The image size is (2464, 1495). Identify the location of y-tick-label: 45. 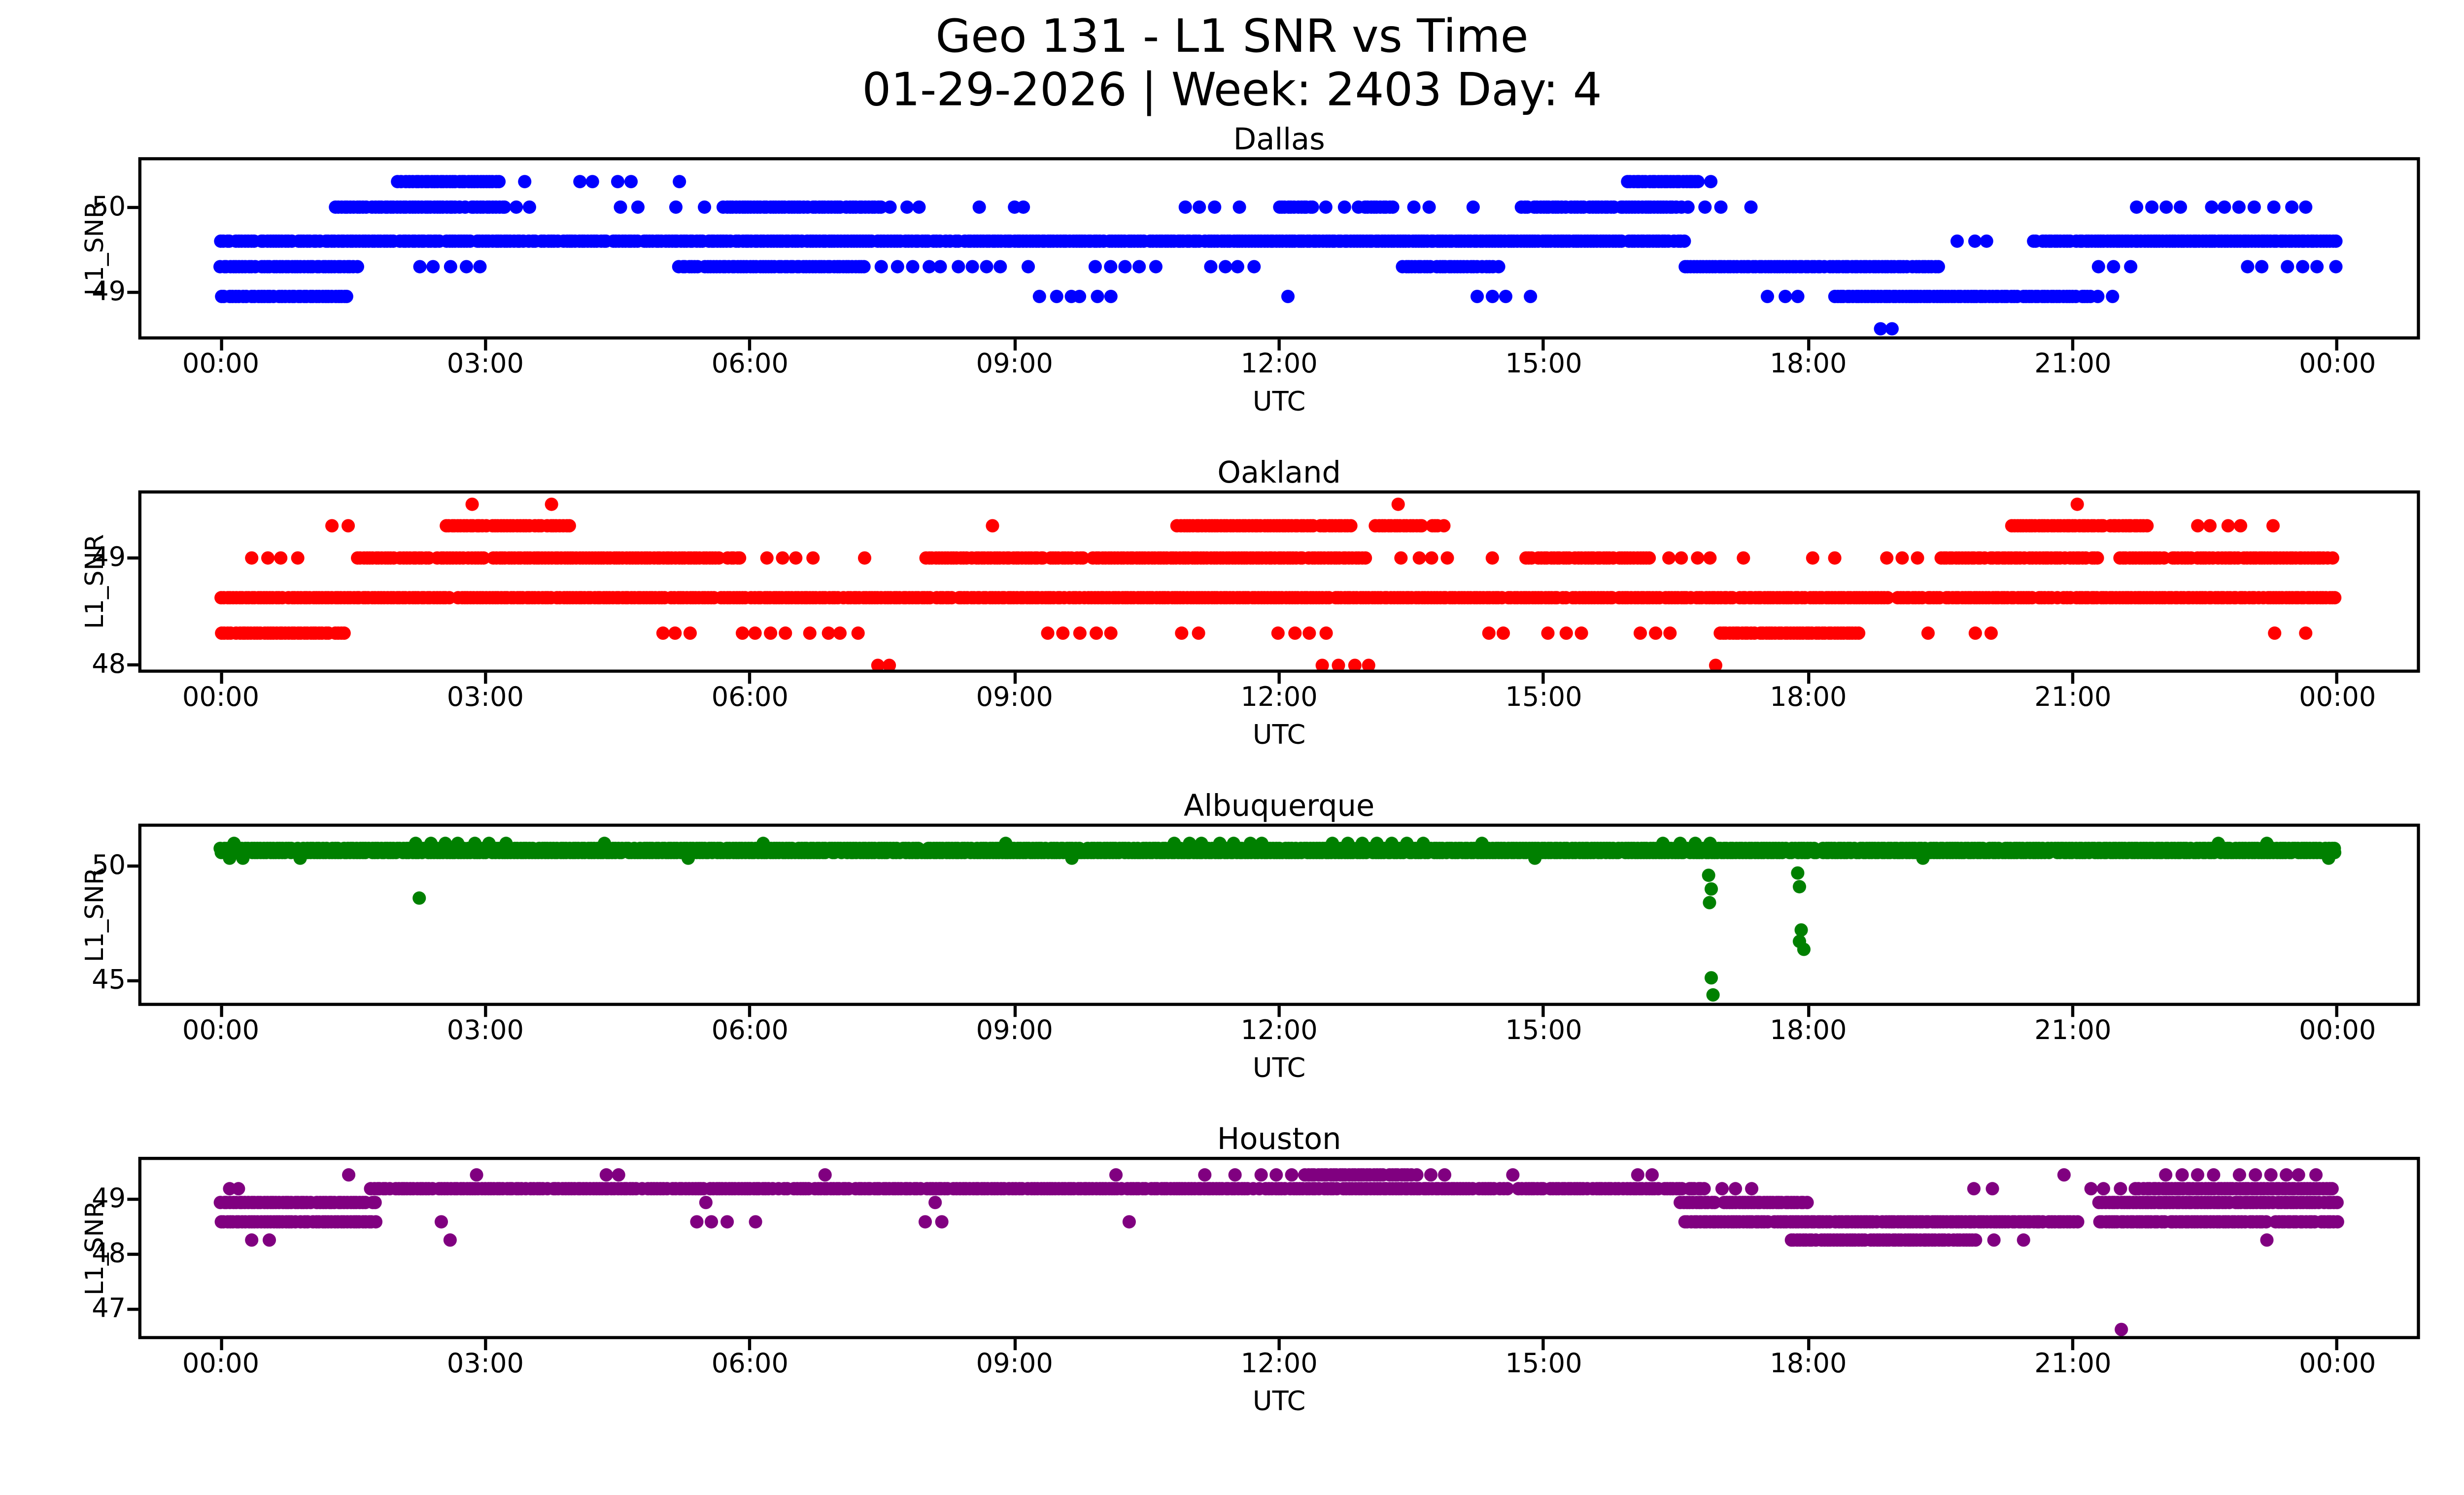
(109, 980).